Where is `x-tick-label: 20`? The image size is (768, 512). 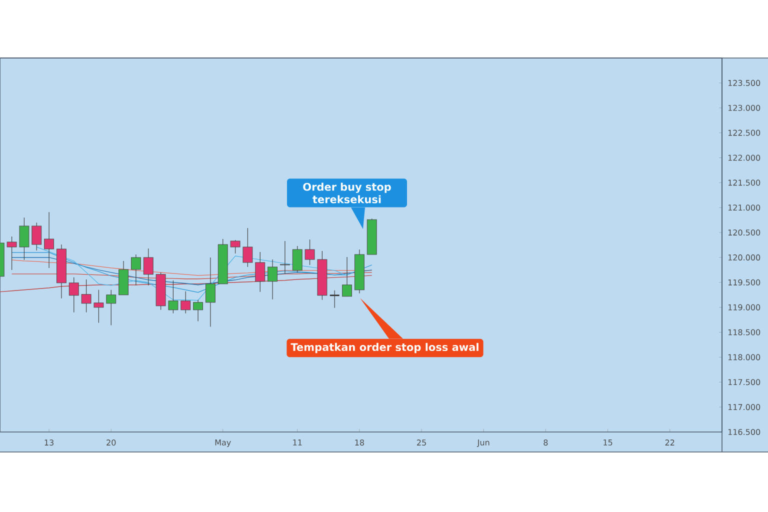
x-tick-label: 20 is located at coordinates (111, 443).